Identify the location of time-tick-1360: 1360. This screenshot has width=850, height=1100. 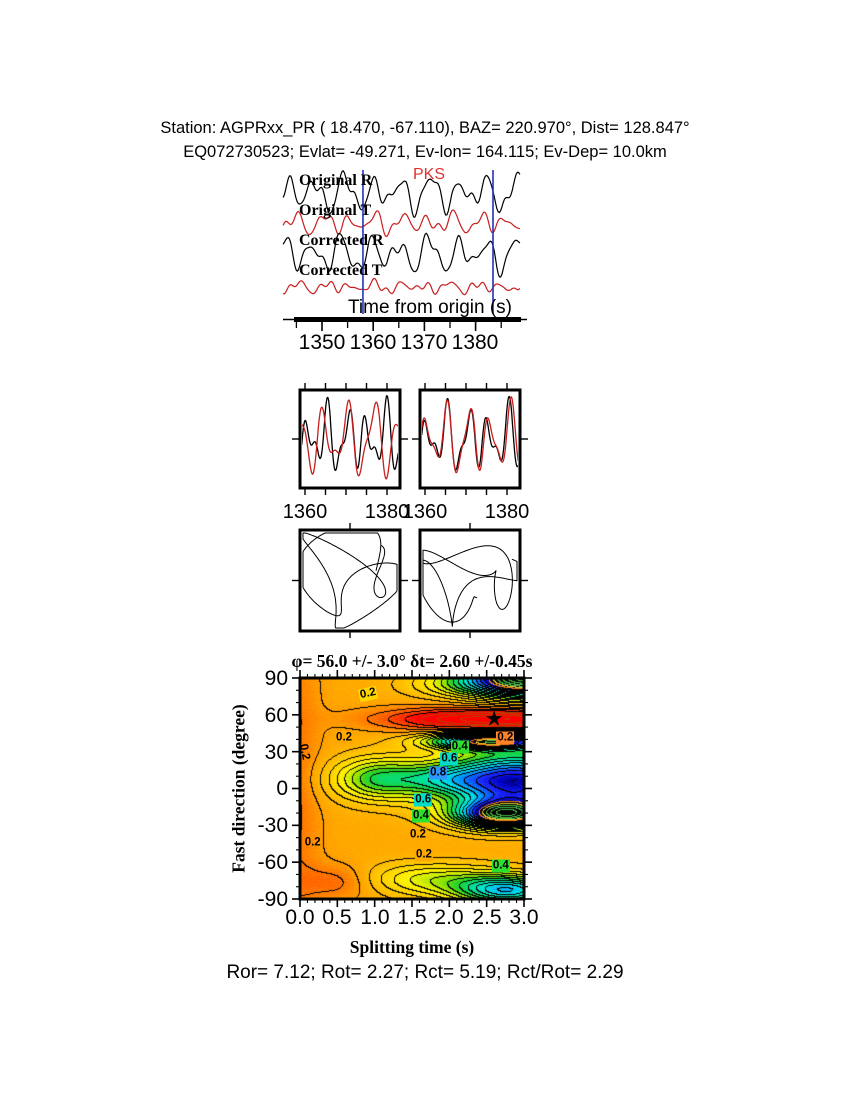
(373, 342).